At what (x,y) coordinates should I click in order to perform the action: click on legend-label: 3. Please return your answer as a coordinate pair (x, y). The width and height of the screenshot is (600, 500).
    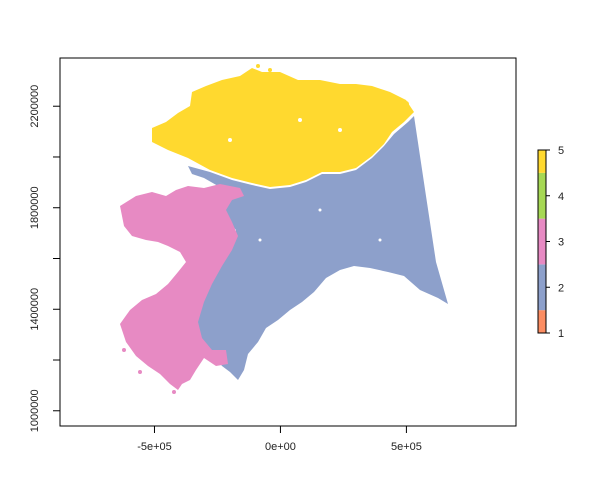
    Looking at the image, I should click on (561, 243).